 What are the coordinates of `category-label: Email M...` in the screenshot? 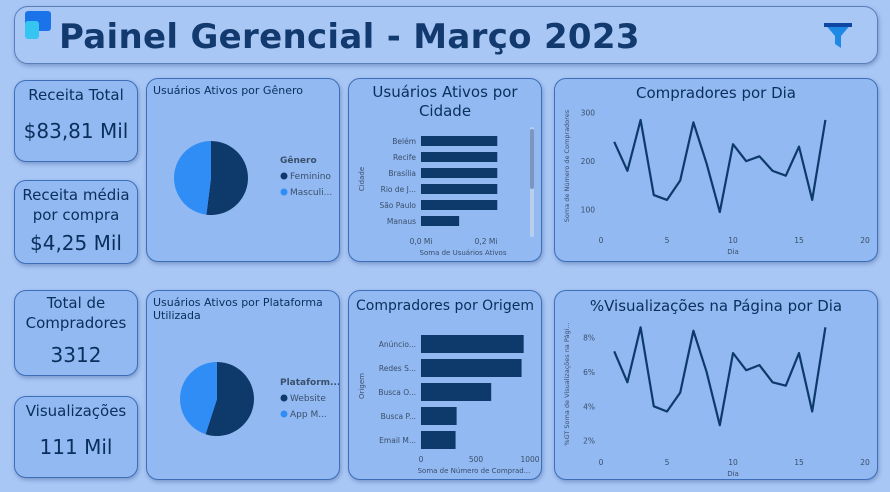 It's located at (397, 440).